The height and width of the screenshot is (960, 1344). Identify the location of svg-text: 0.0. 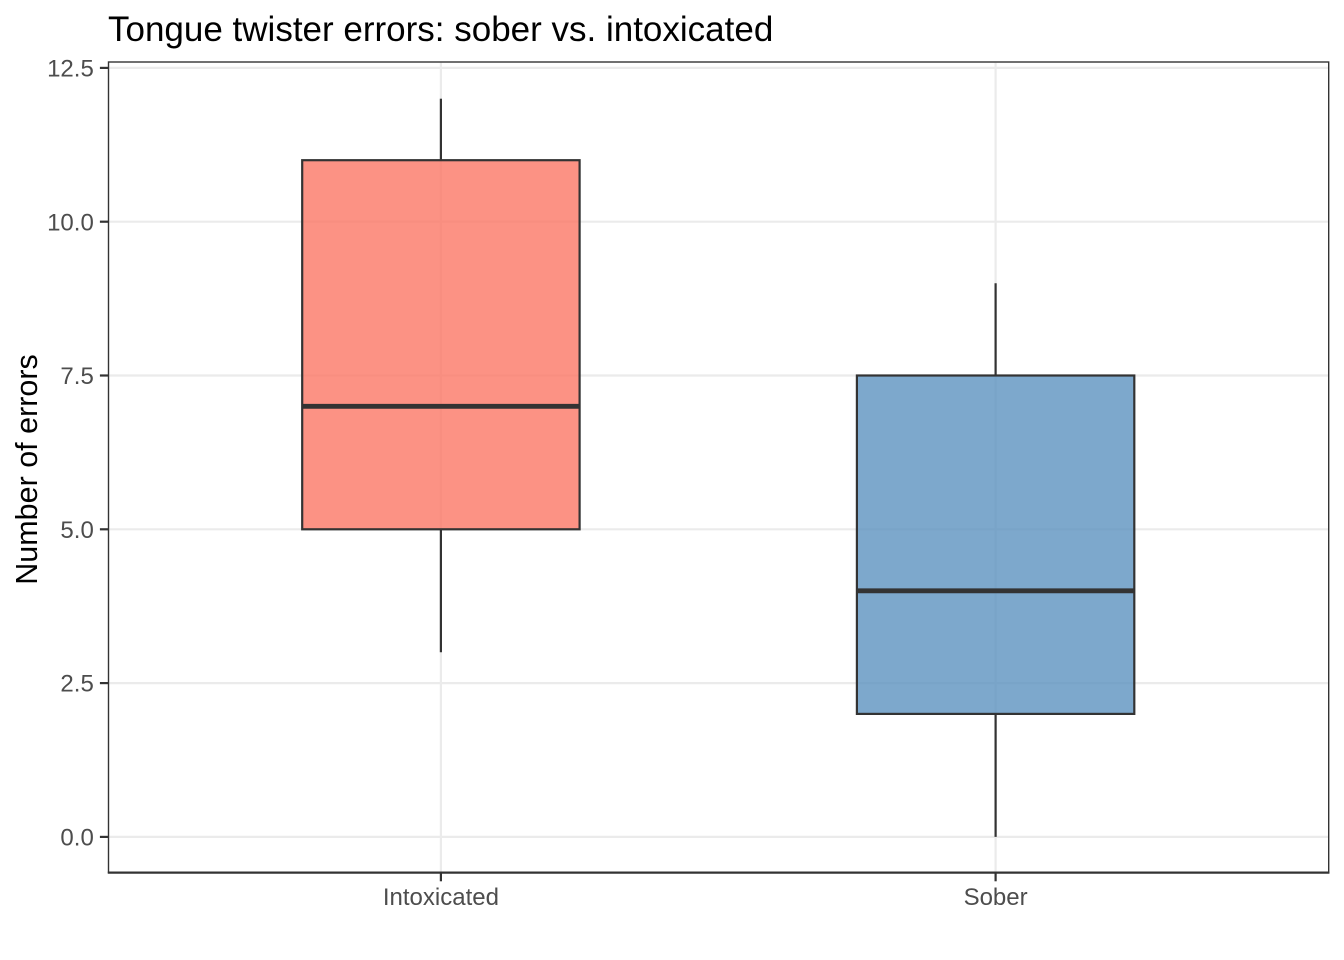
(76, 838).